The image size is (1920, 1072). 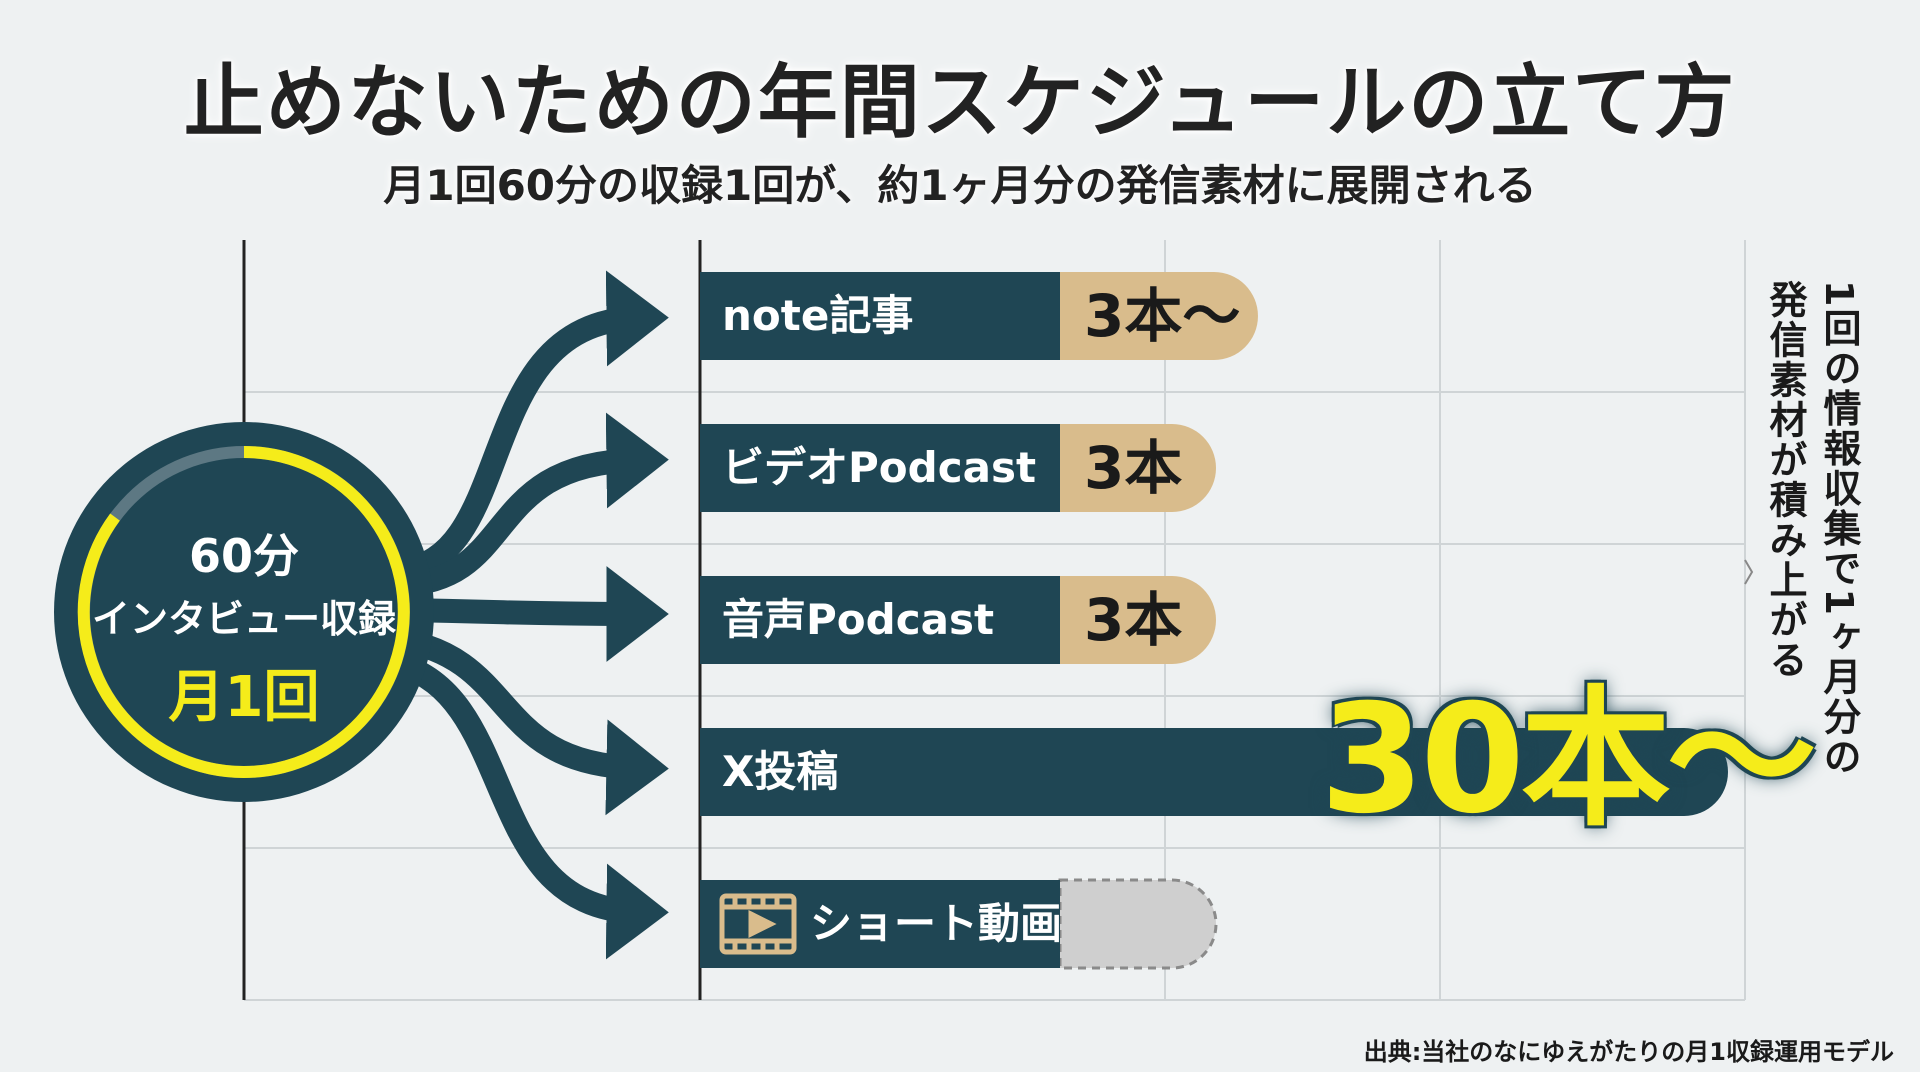 What do you see at coordinates (243, 619) in the screenshot?
I see `hub-activity: インタビュー収録` at bounding box center [243, 619].